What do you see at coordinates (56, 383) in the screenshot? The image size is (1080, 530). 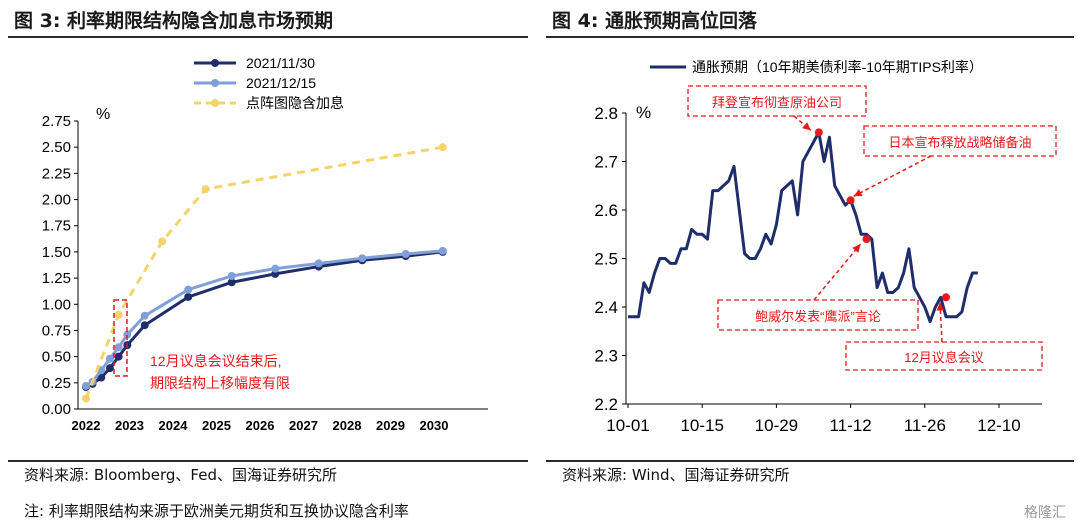 I see `fig3-y-tick-label: 0.25` at bounding box center [56, 383].